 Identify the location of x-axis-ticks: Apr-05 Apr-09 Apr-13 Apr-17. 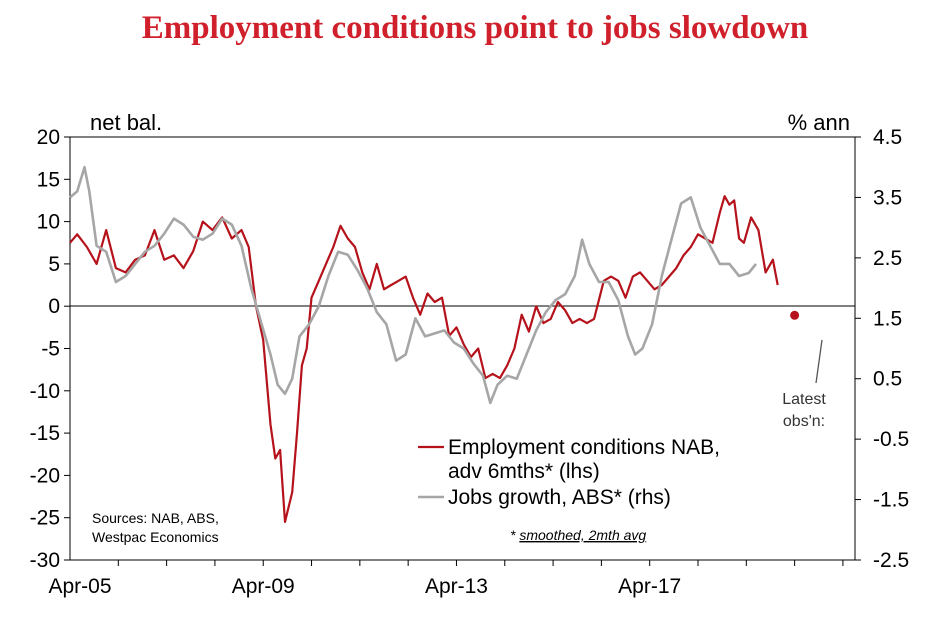
(446, 579).